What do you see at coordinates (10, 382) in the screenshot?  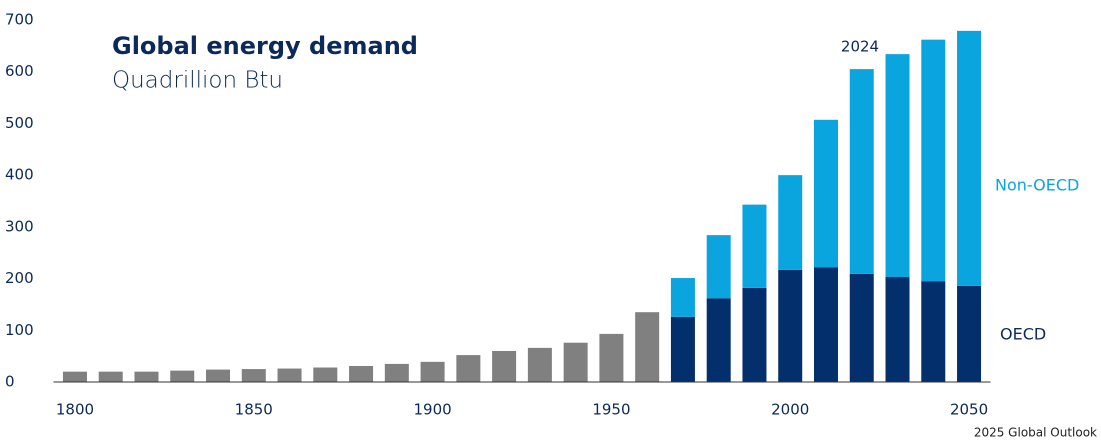 I see `y-tick-label: 0` at bounding box center [10, 382].